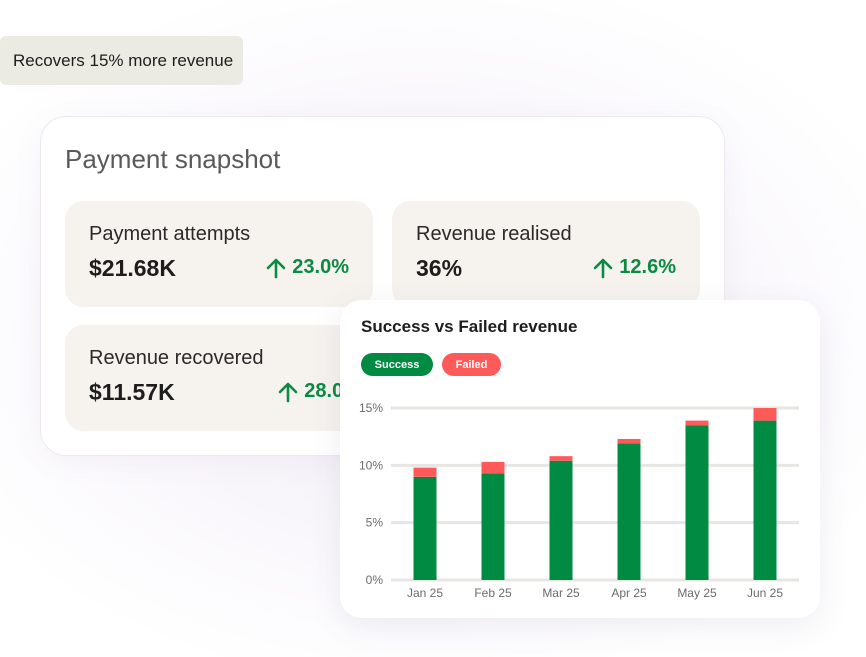 This screenshot has width=866, height=657. I want to click on metric-revenue-recovered: Revenue recovered $11.57K 28.0%, so click(219, 378).